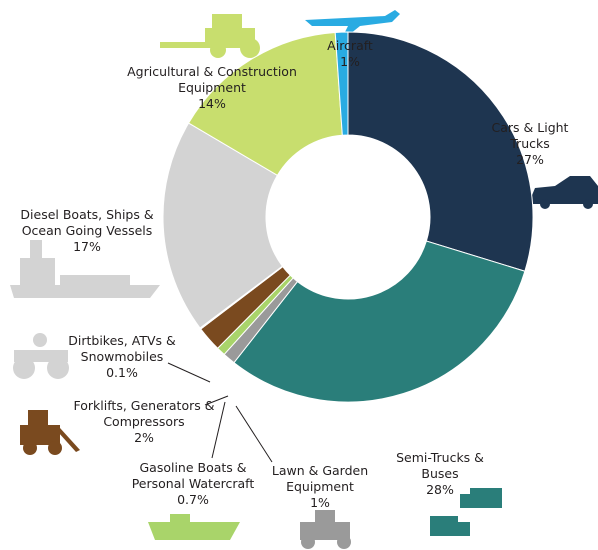  What do you see at coordinates (530, 135) in the screenshot?
I see `category-name: Cars & Light Trucks` at bounding box center [530, 135].